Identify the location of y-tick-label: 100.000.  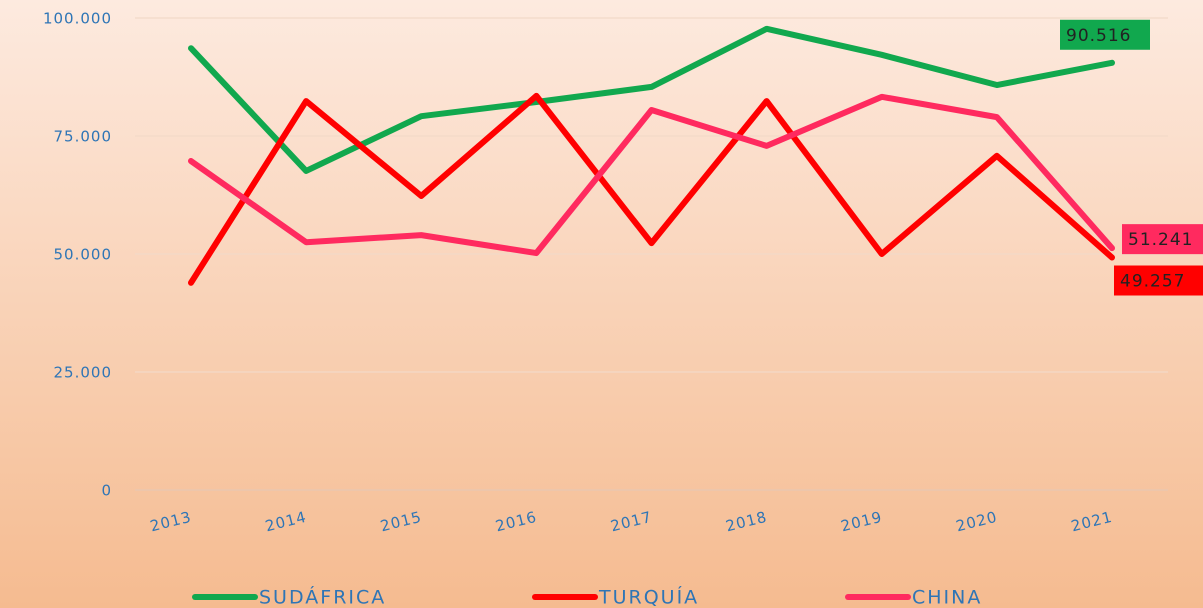
(77, 19).